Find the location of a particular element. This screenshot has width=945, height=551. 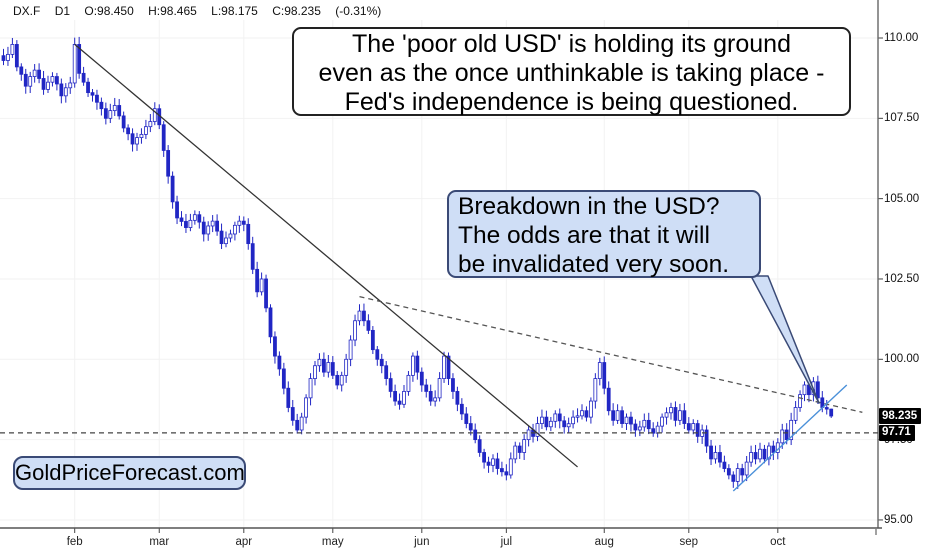

month-label: apr is located at coordinates (244, 542).